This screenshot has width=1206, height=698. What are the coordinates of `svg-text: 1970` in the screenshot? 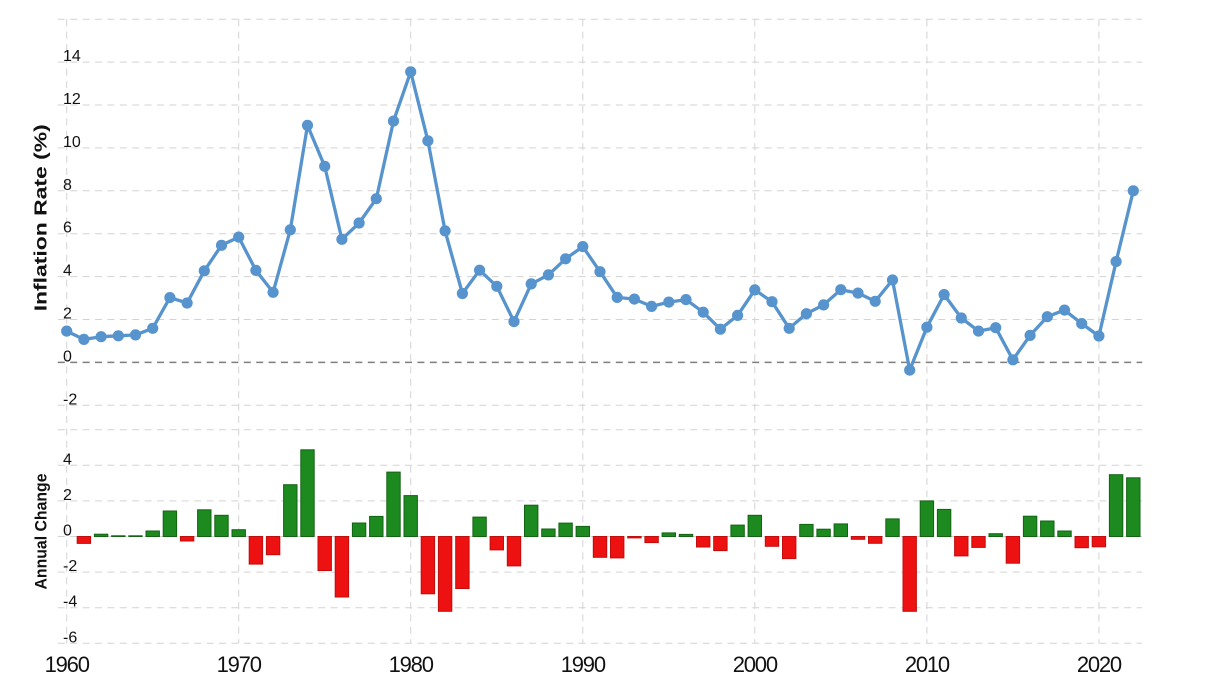 It's located at (239, 664).